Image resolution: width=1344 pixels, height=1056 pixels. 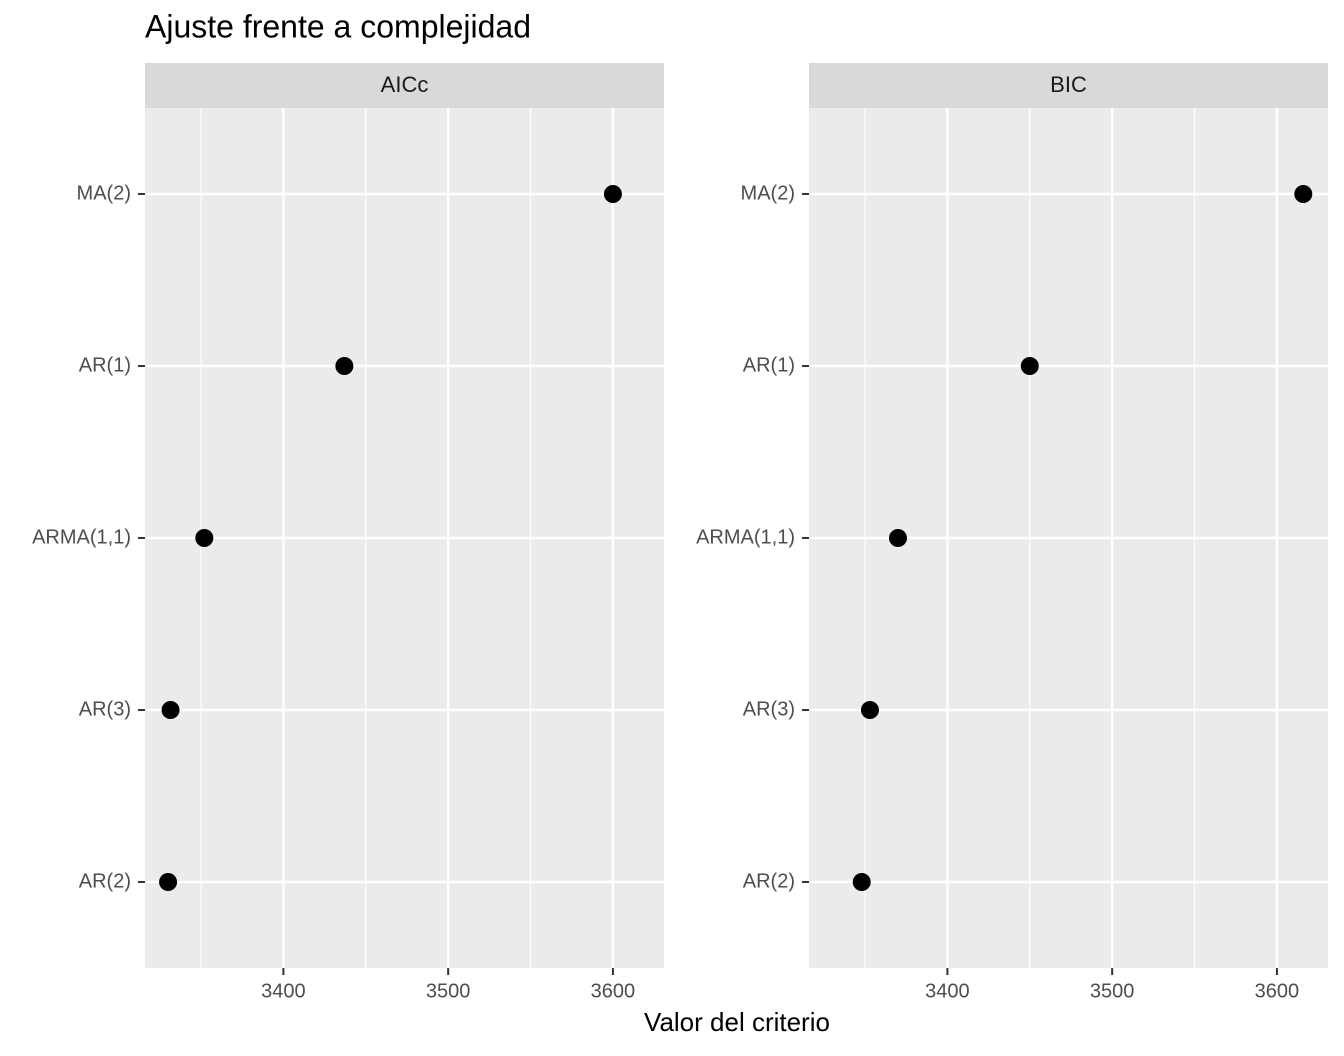 I want to click on facet-label: AICc, so click(x=405, y=84).